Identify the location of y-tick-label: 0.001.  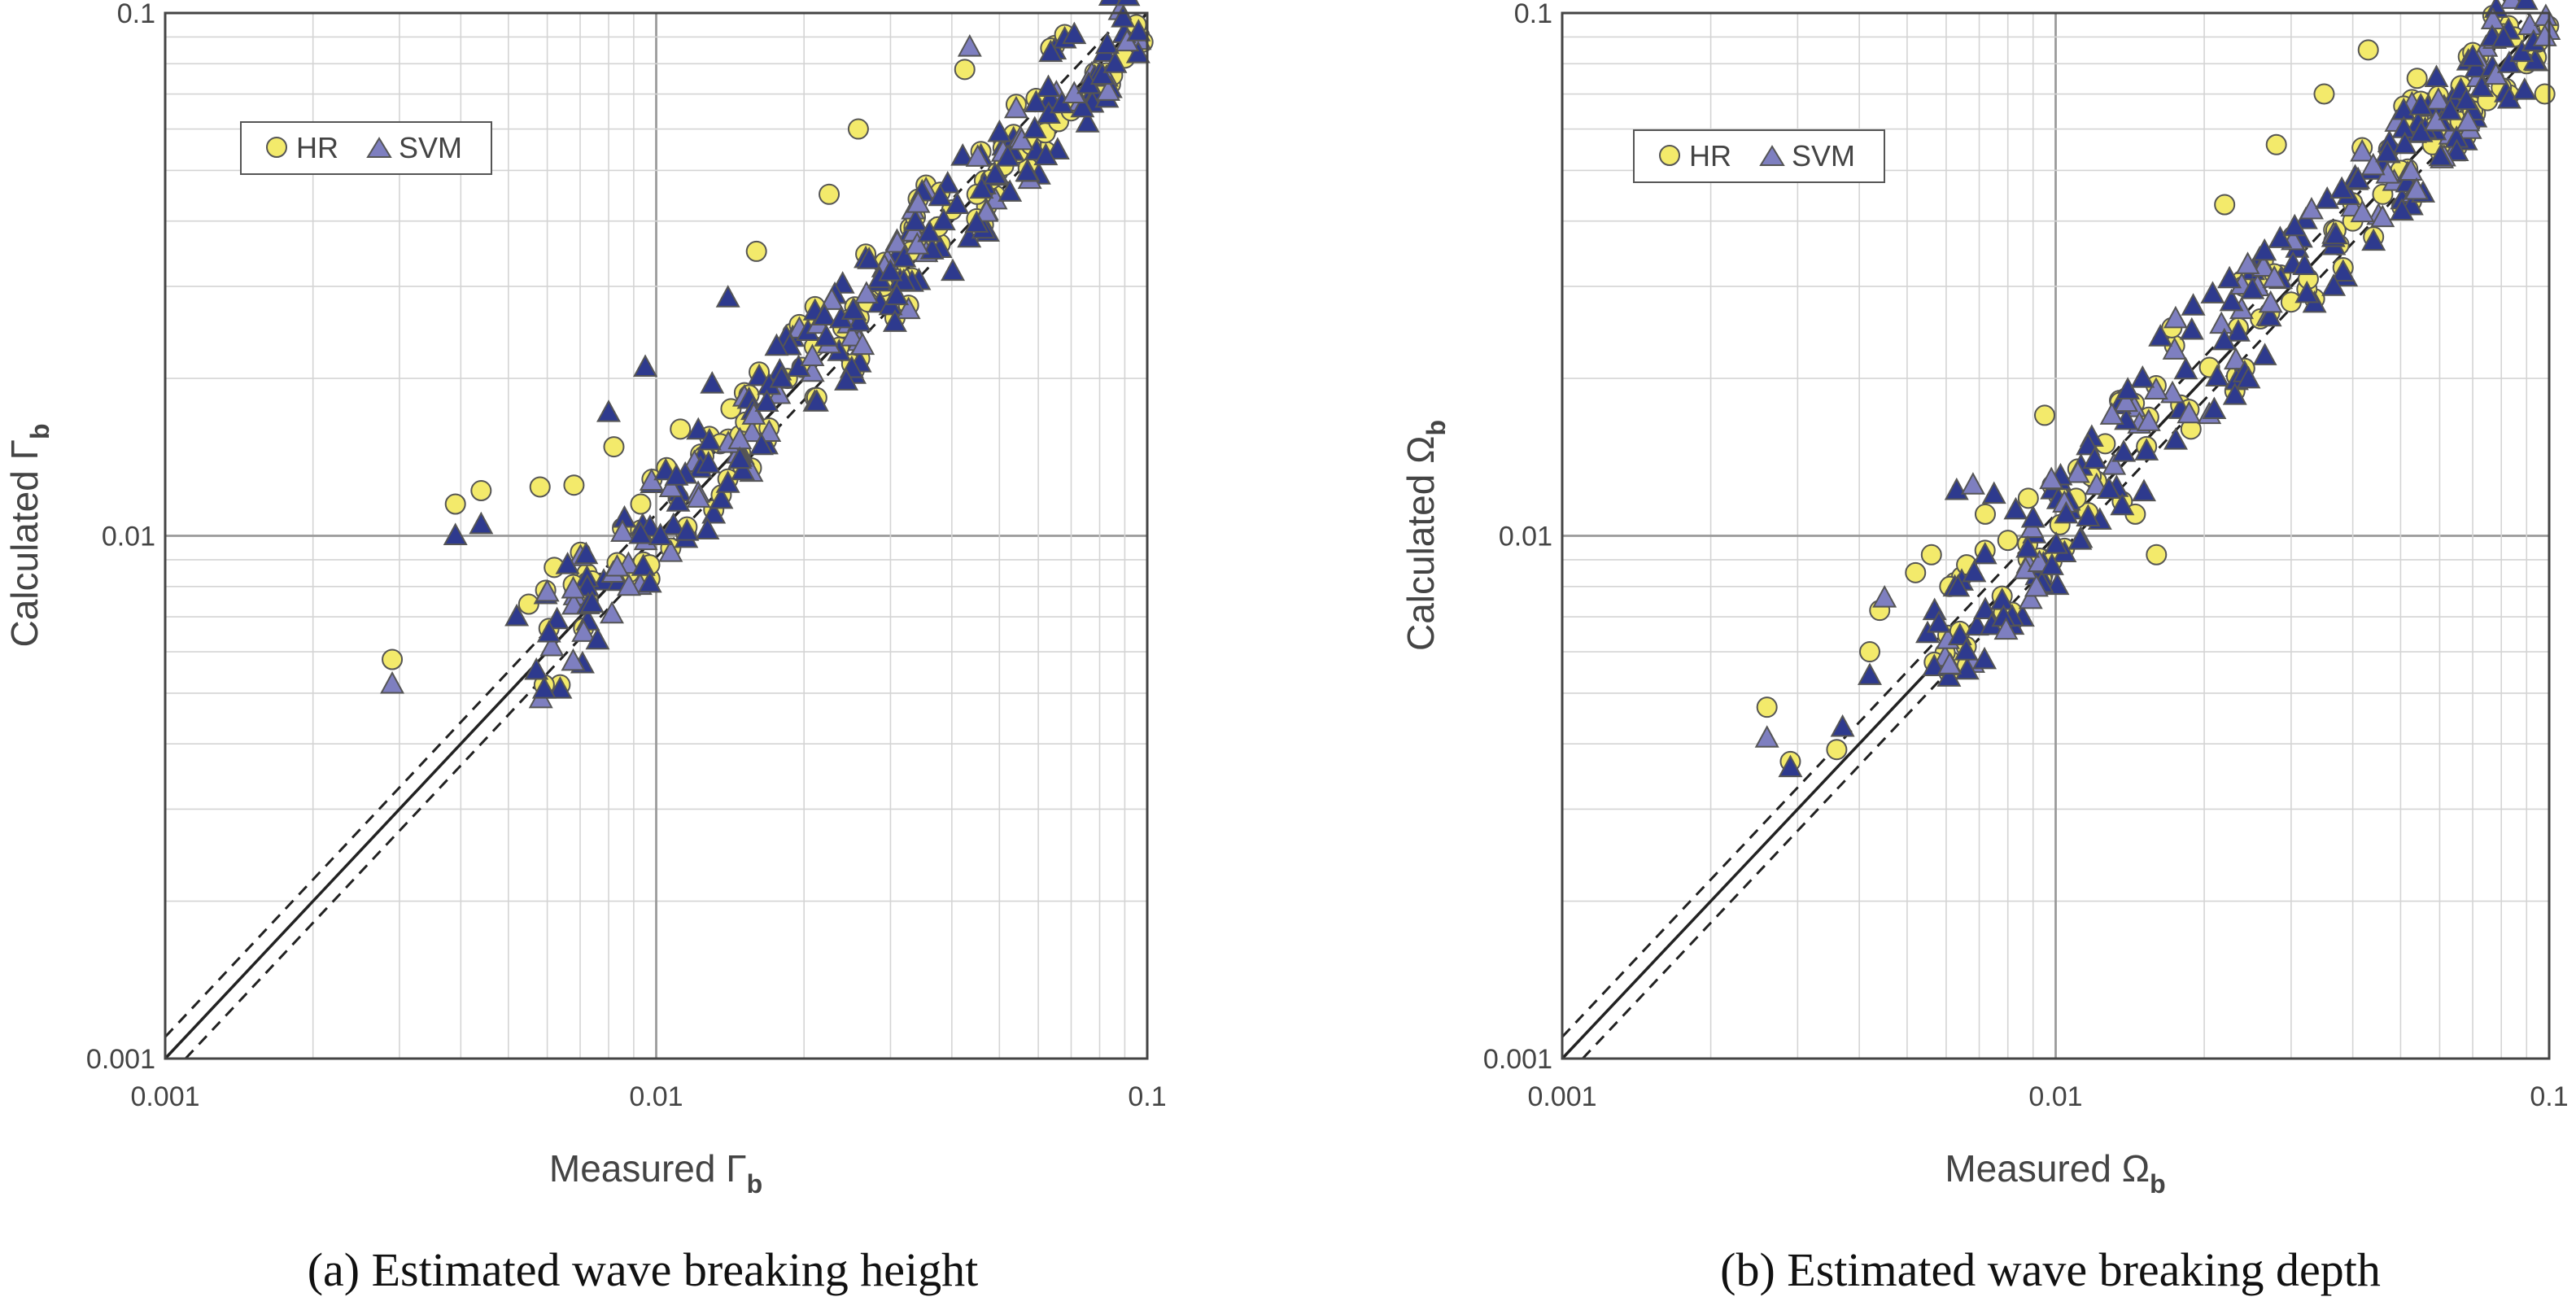
(120, 1059).